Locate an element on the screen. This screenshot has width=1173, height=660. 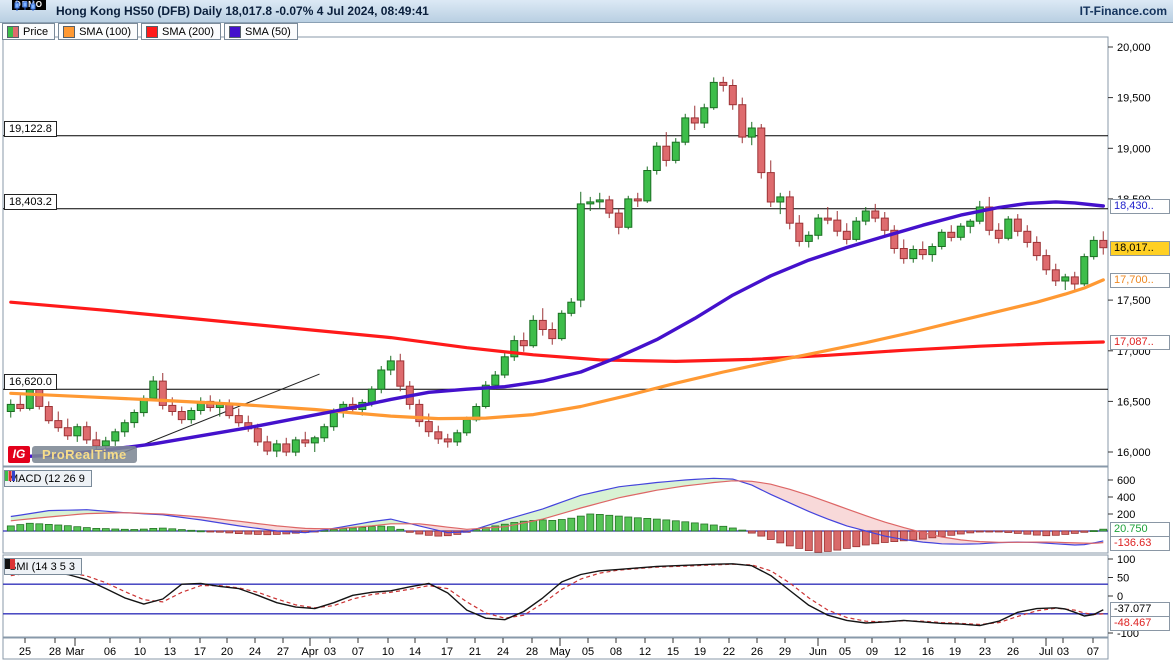
x-axis-tick-label: 20 is located at coordinates (227, 652).